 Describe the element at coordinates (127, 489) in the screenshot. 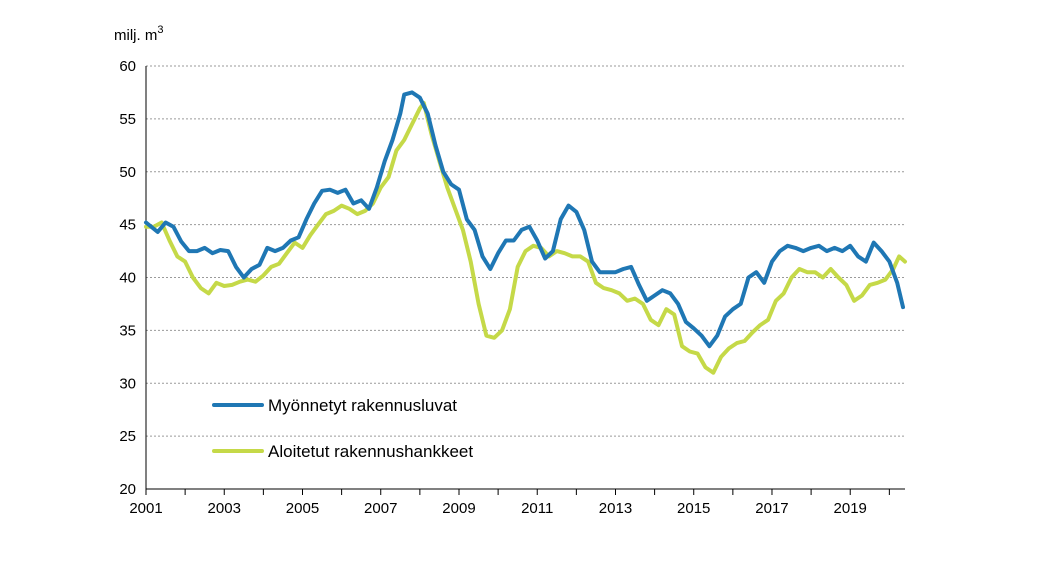

I see `y-tick-label-20: 20` at that location.